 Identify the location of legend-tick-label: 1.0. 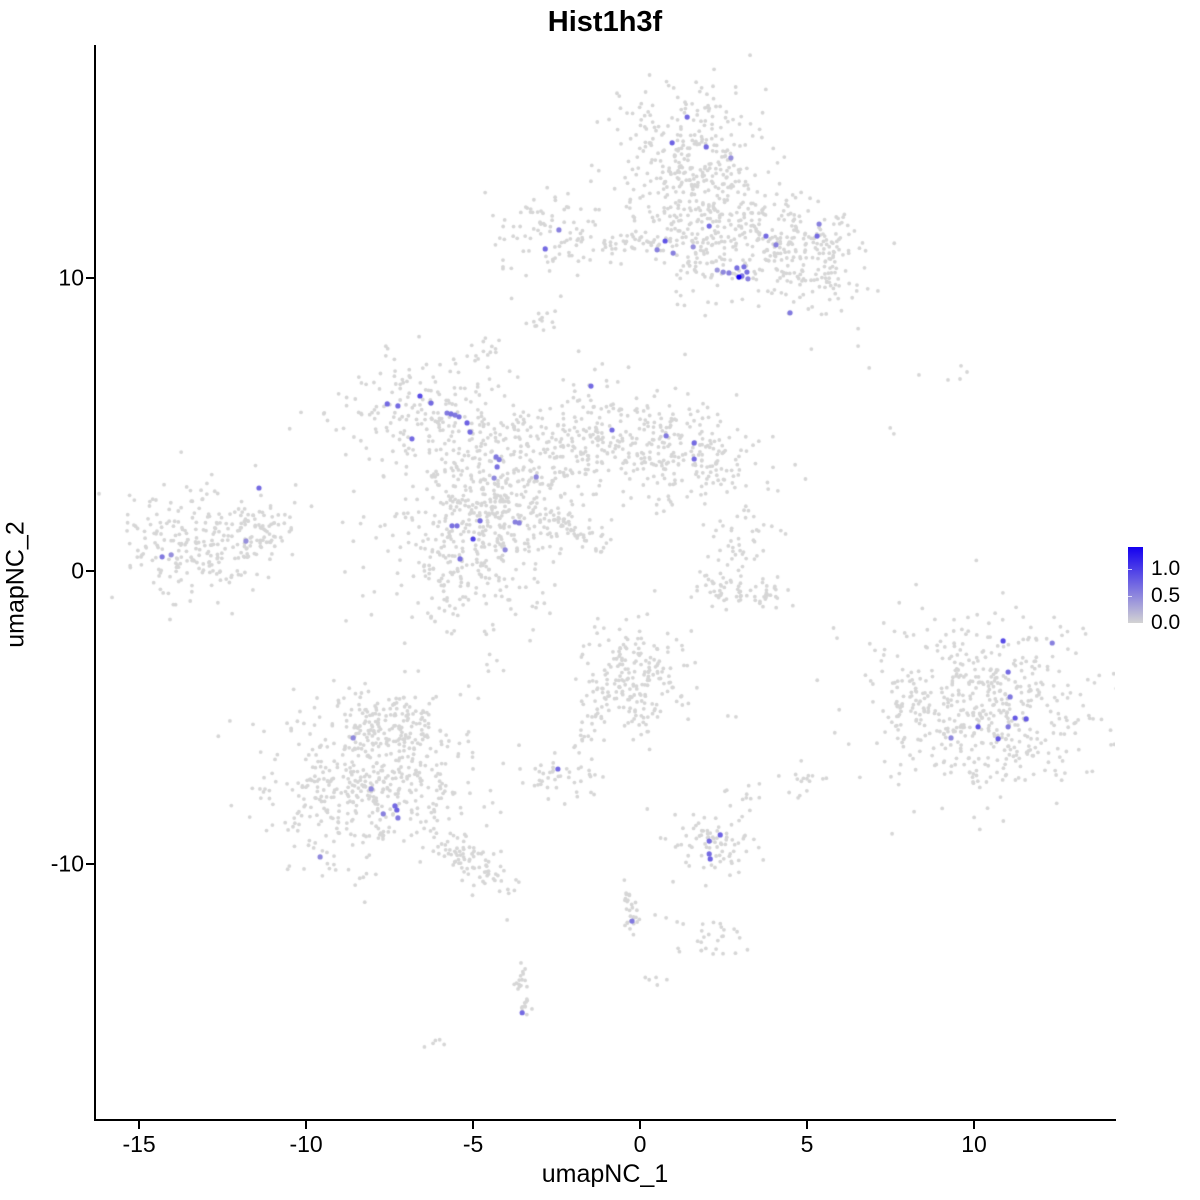
(1166, 568).